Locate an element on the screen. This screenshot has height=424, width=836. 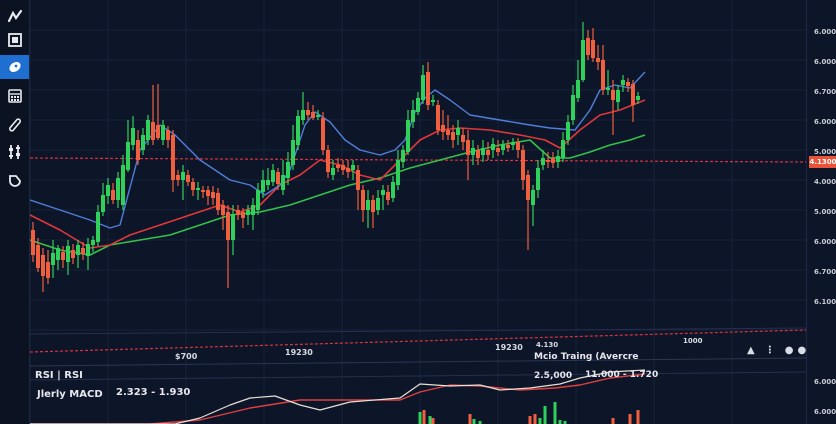
rectangle-icon is located at coordinates (14, 40).